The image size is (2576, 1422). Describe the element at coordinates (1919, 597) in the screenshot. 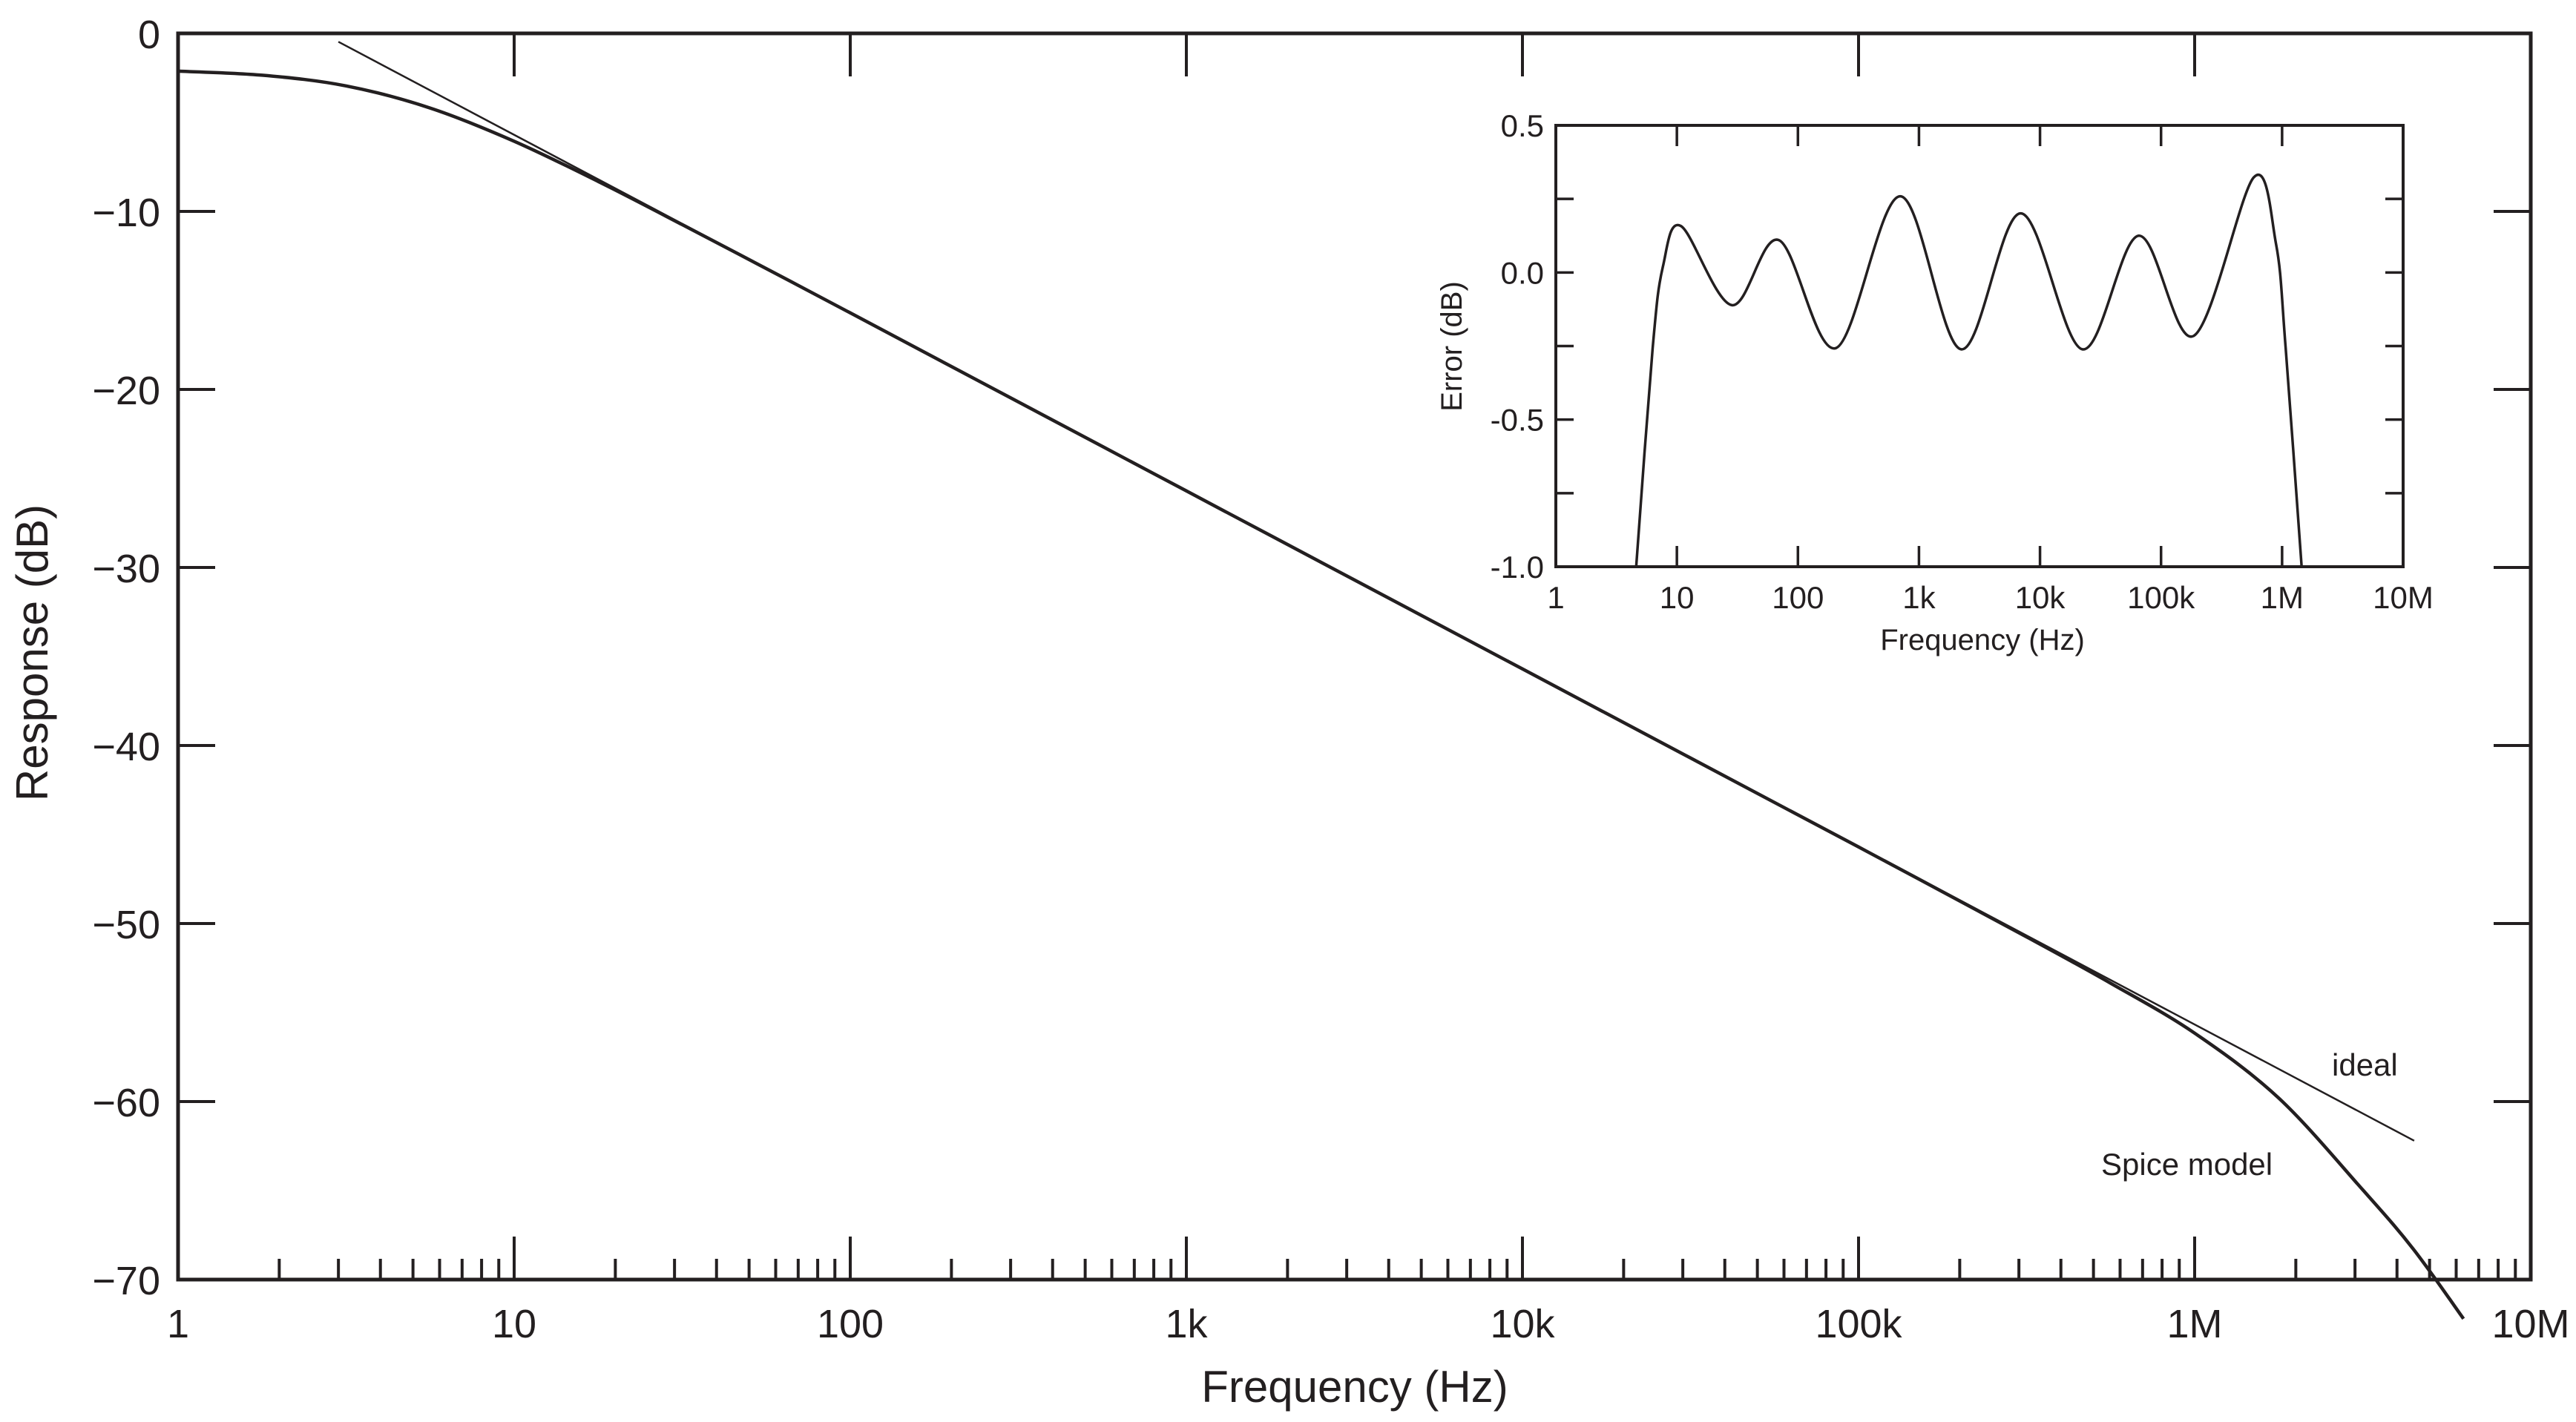

I see `inset-x-tick-label: 1k` at that location.